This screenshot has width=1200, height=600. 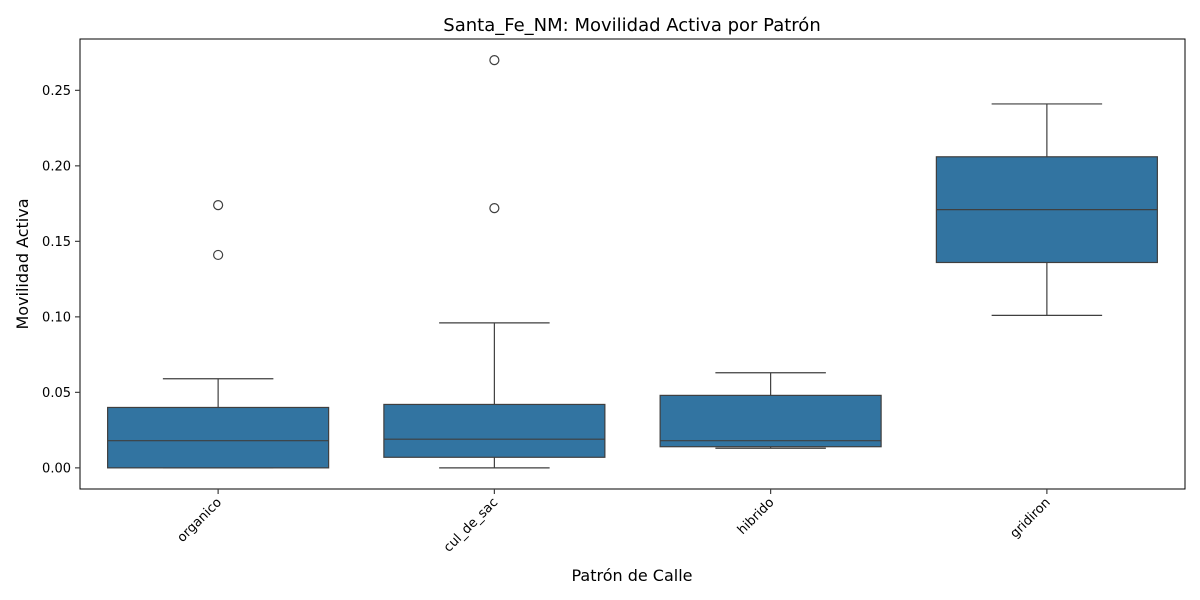 I want to click on x-tick-label: cul_de_sac, so click(x=471, y=525).